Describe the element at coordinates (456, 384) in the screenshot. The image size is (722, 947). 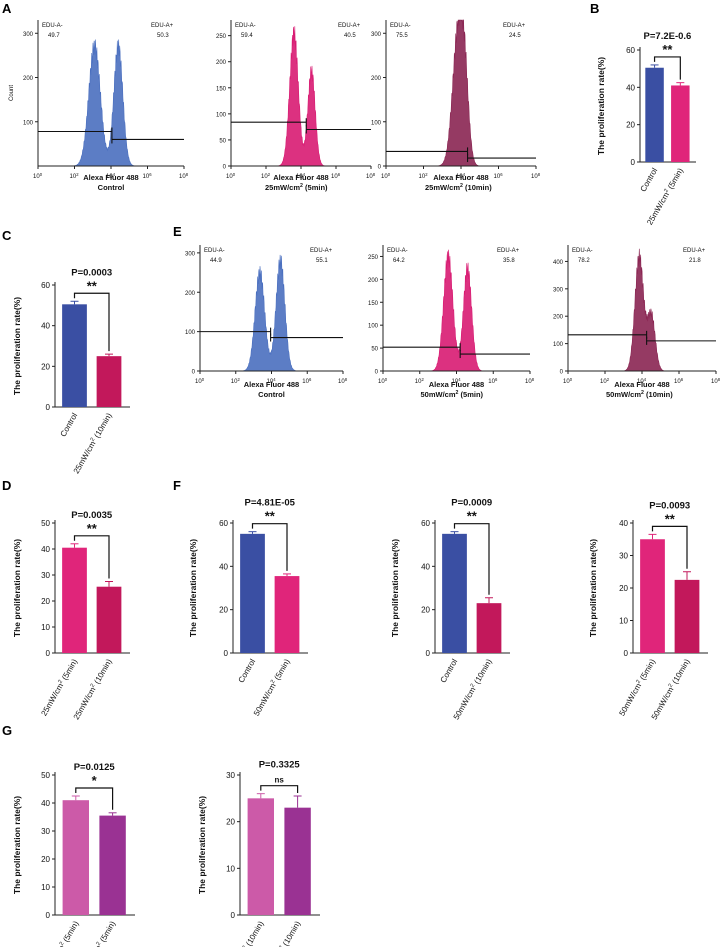
I see `x-axis-label: Alexa Fluor 488` at that location.